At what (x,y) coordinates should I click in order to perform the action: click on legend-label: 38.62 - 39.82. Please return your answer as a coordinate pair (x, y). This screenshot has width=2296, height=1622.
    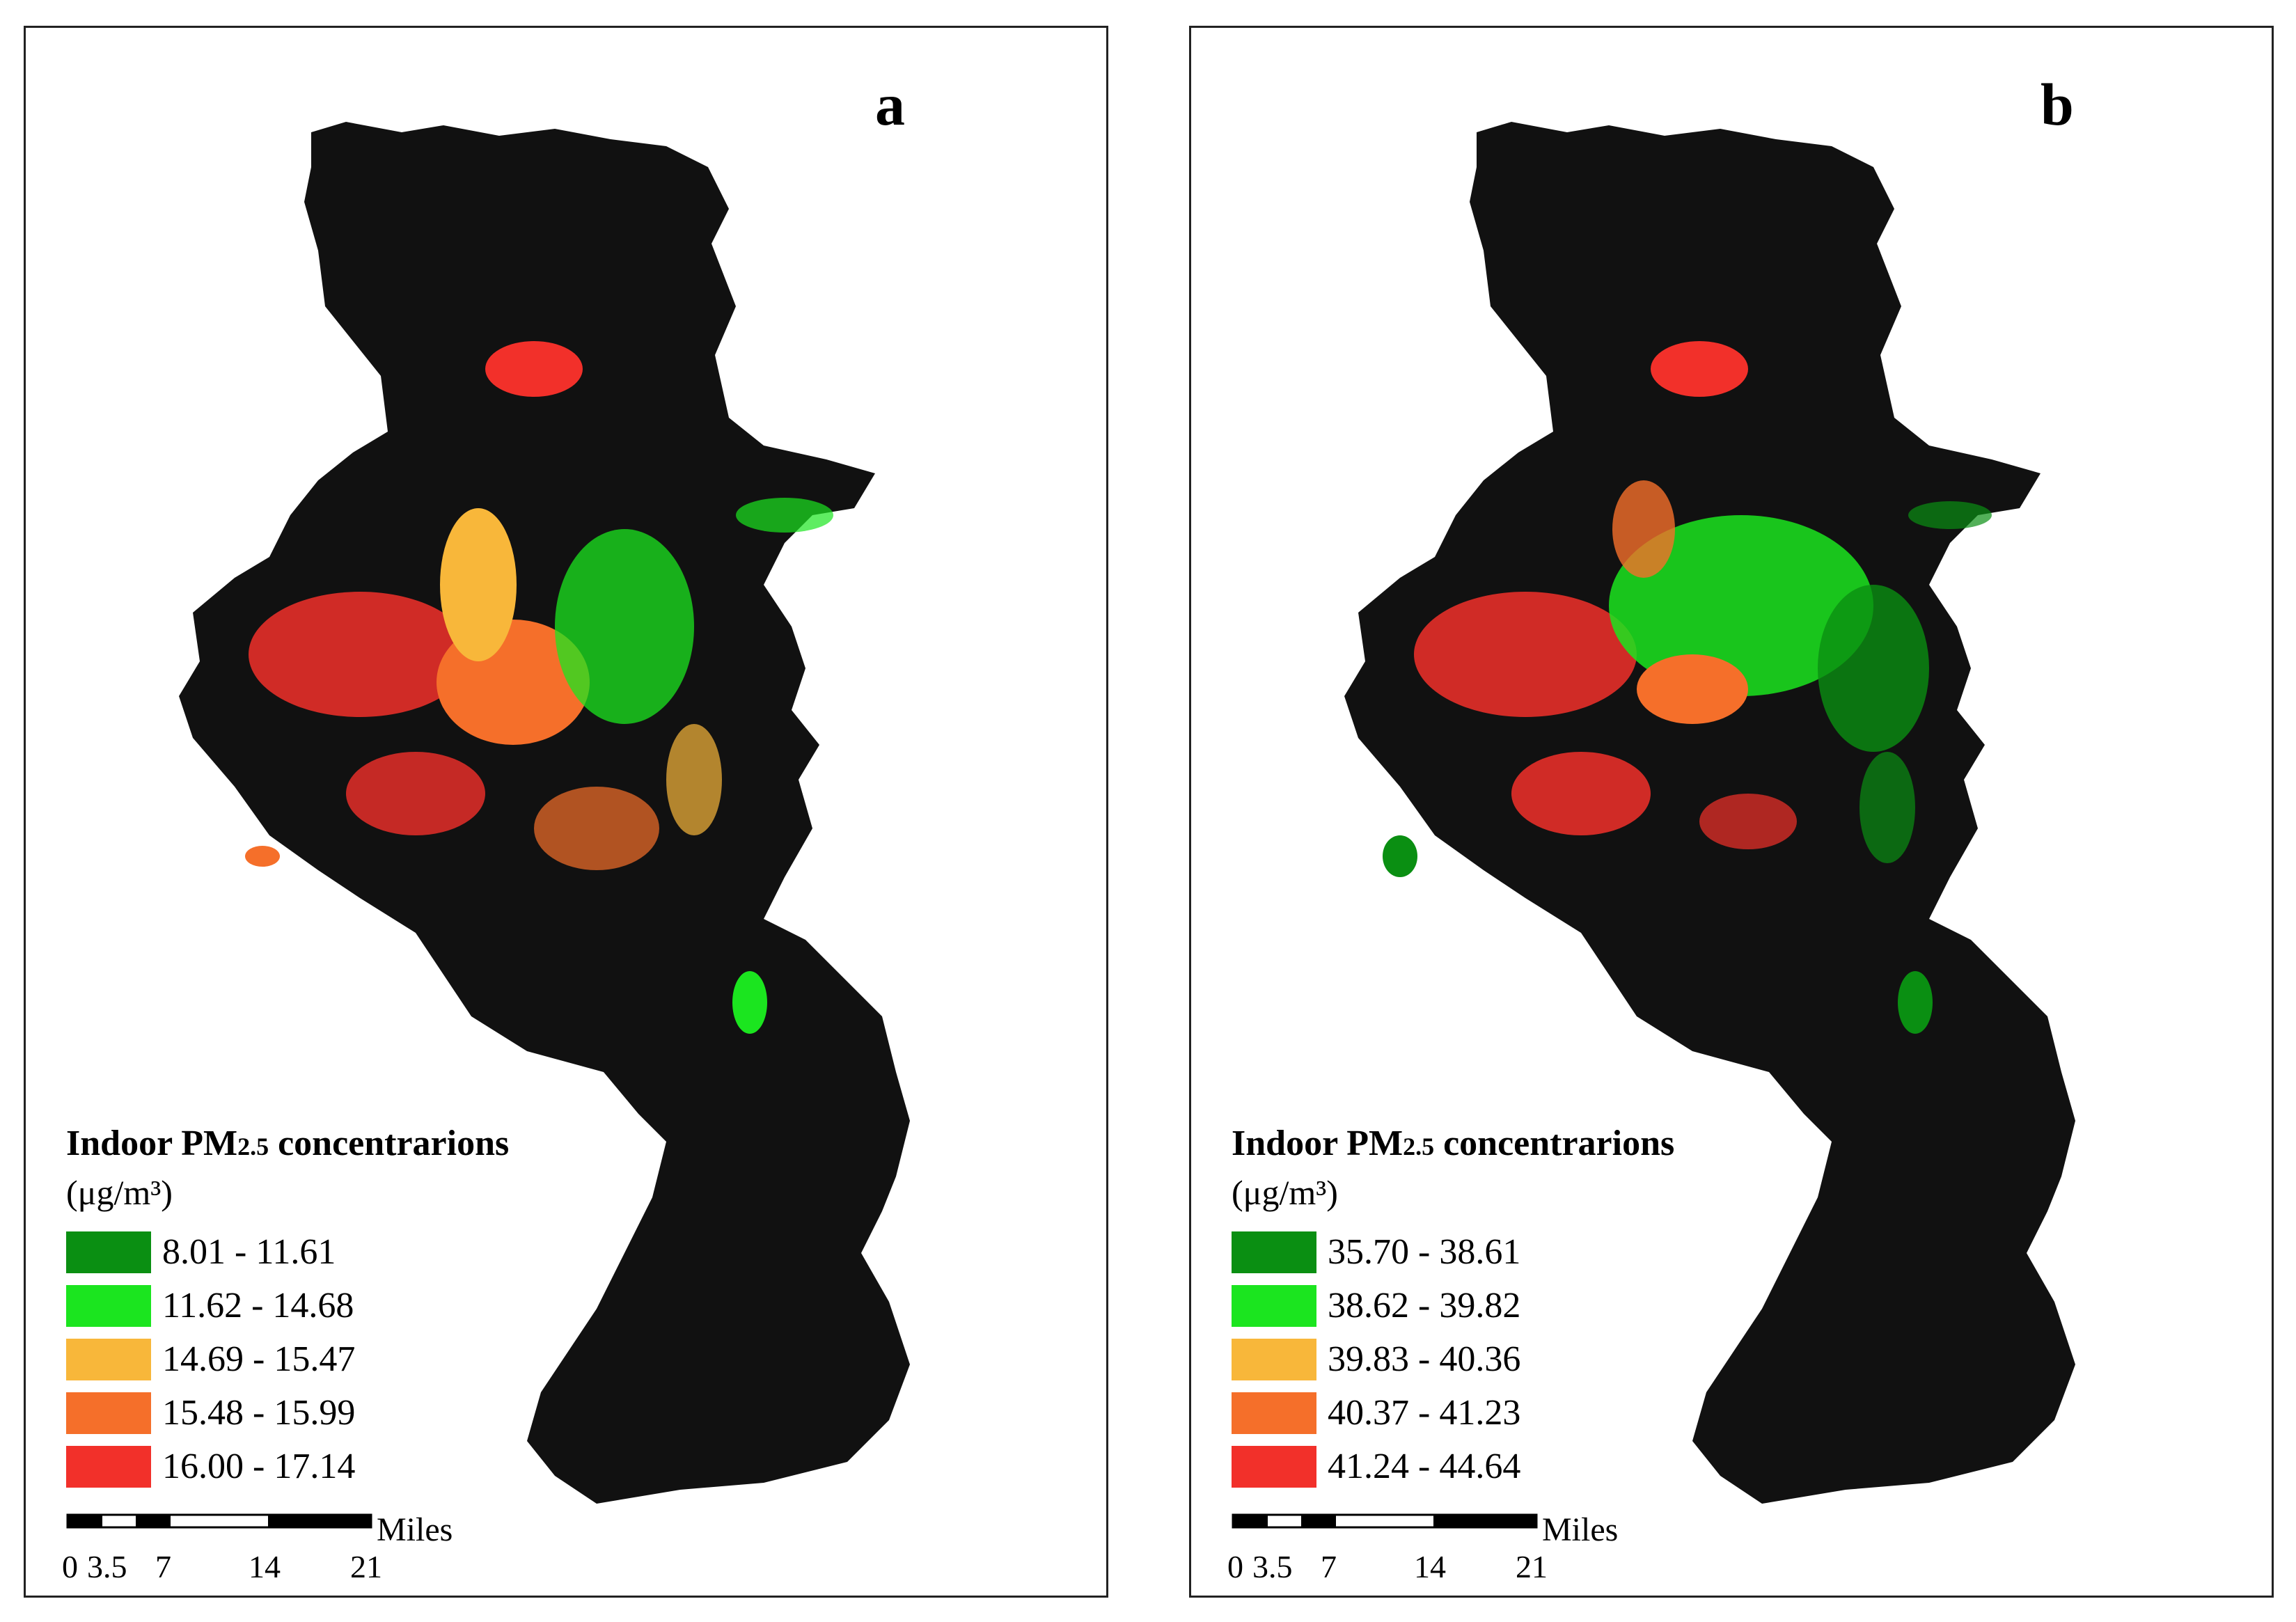
    Looking at the image, I should click on (1424, 1305).